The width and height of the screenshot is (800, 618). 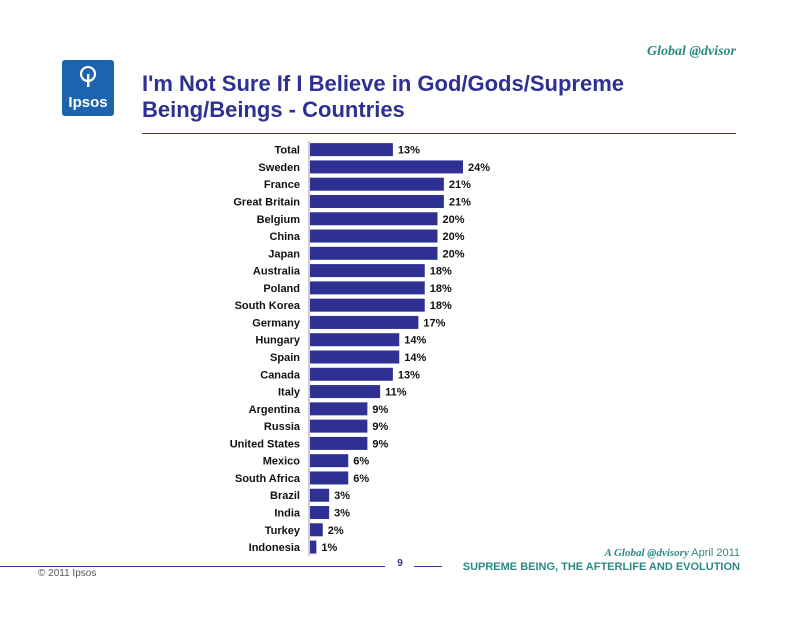 What do you see at coordinates (479, 168) in the screenshot?
I see `data-label: 24%` at bounding box center [479, 168].